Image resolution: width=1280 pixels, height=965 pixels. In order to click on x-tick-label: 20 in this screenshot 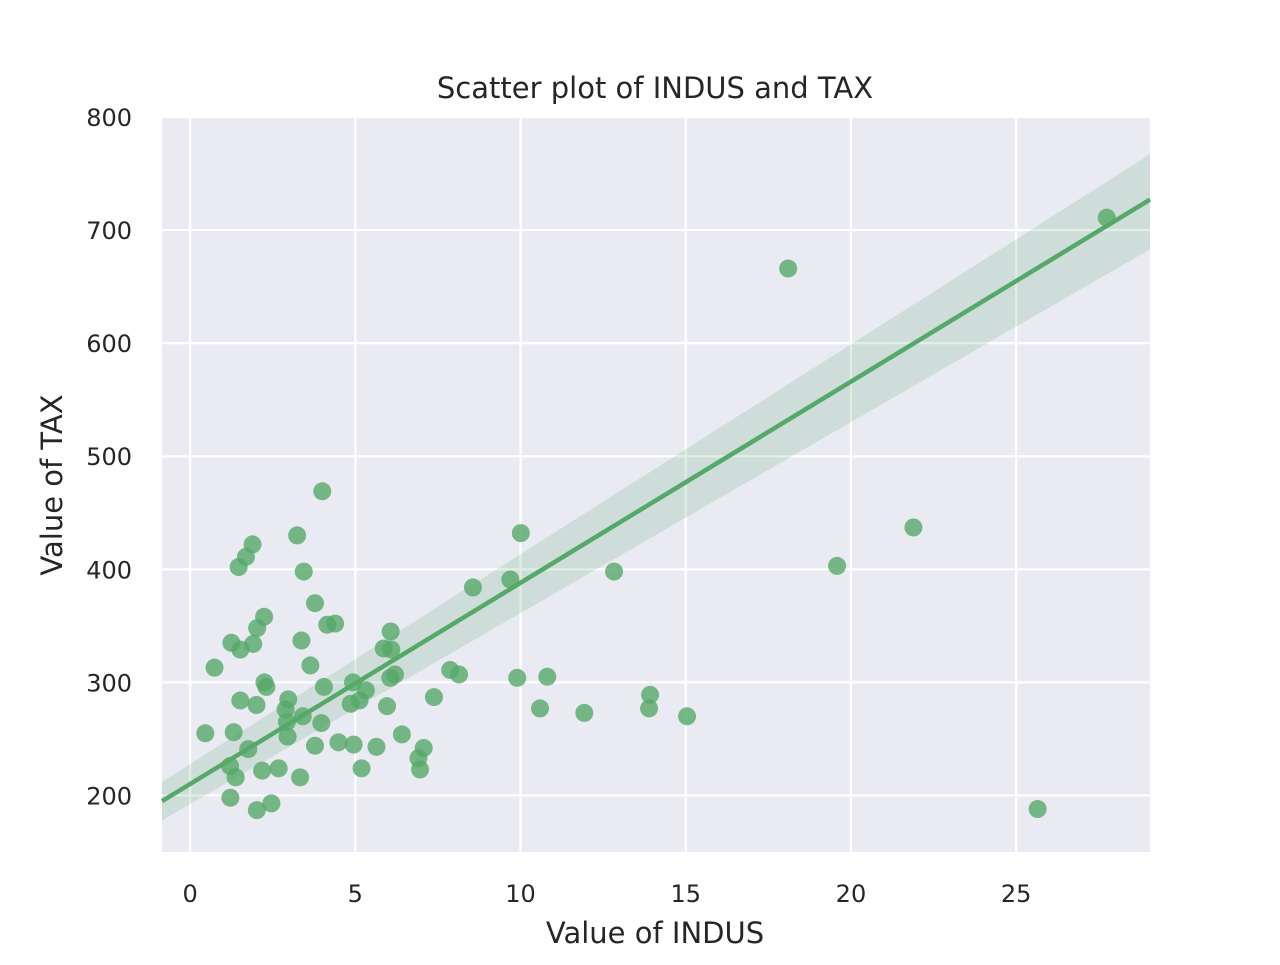, I will do `click(851, 894)`.